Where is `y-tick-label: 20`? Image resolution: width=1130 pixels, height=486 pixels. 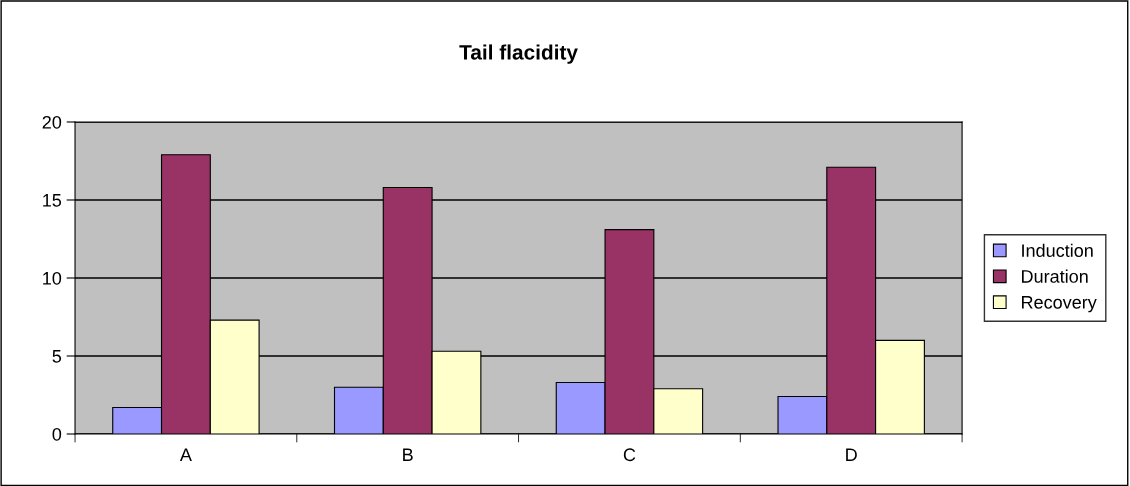
y-tick-label: 20 is located at coordinates (52, 122).